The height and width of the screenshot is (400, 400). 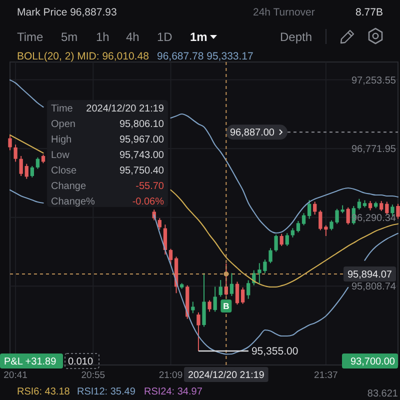 What do you see at coordinates (63, 124) in the screenshot?
I see `annotation: Open` at bounding box center [63, 124].